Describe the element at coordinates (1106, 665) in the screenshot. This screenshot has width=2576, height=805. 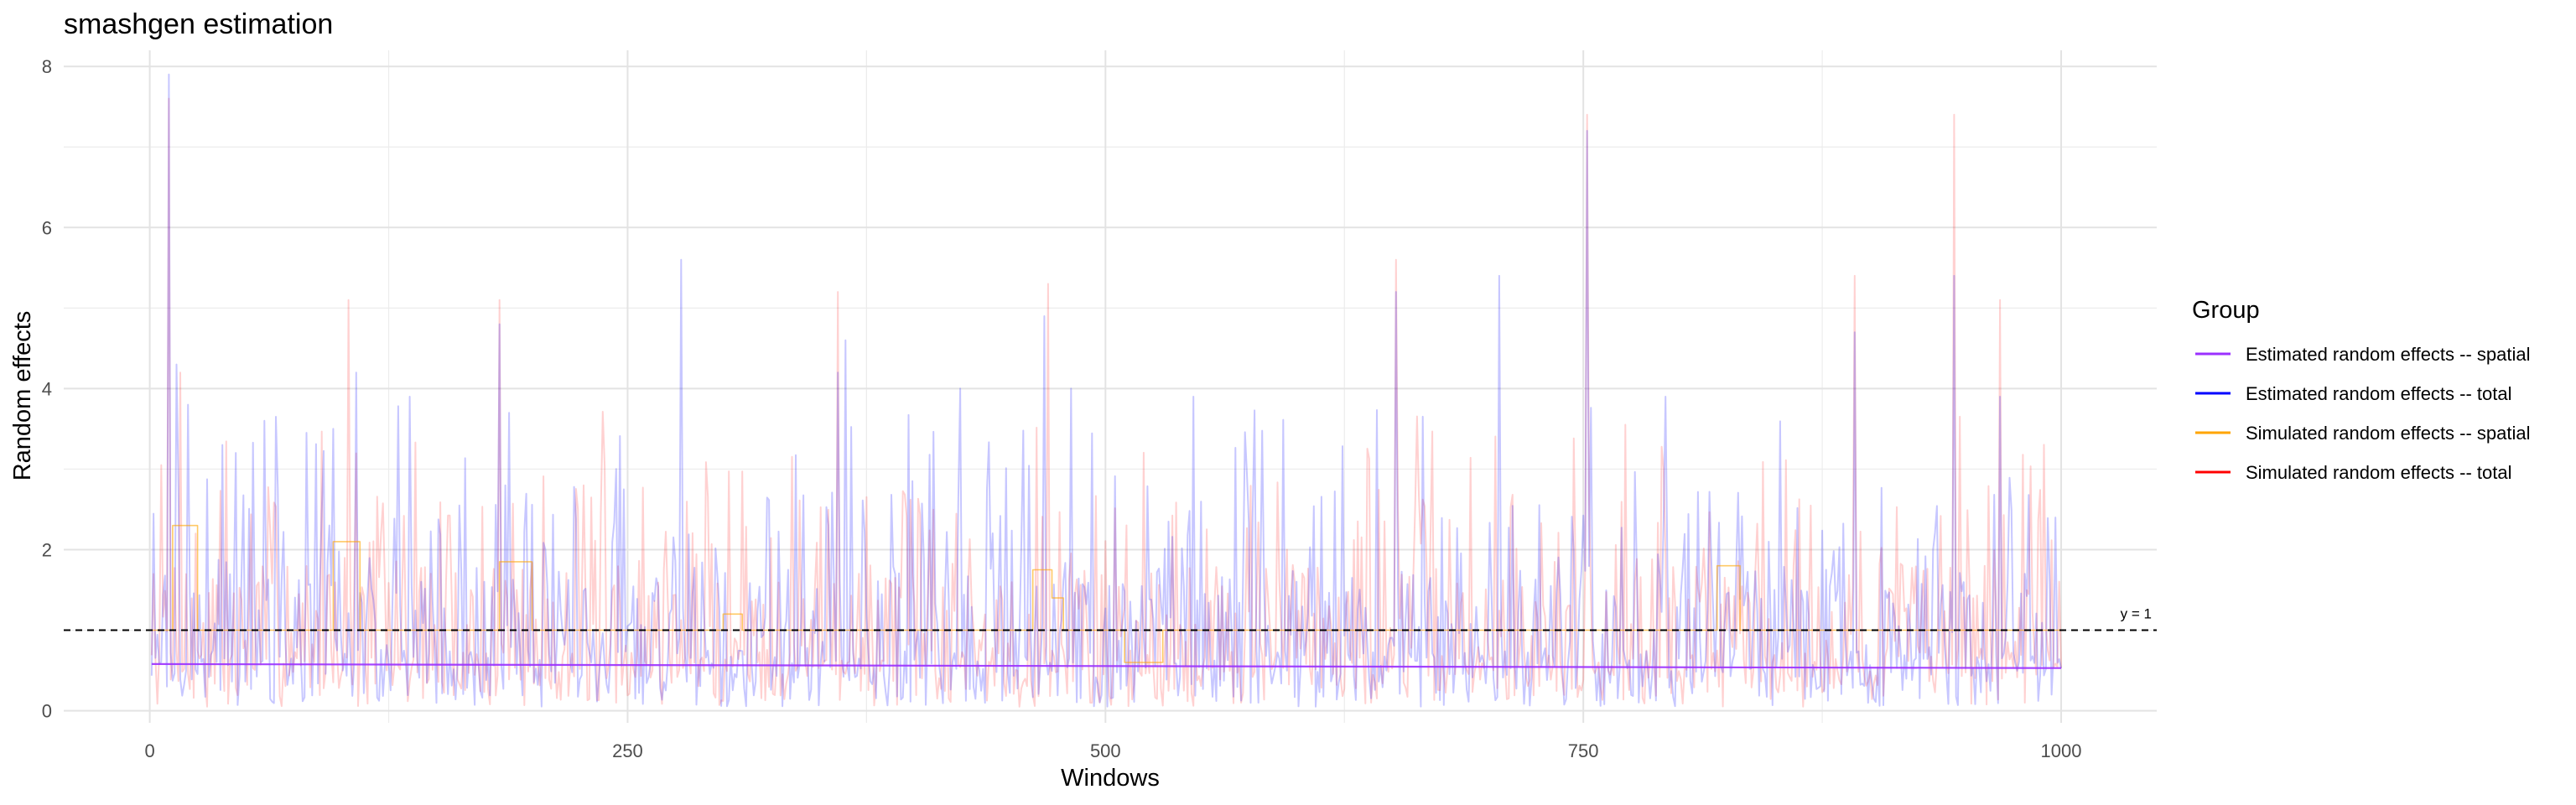
I see `series-estimated-spatial` at that location.